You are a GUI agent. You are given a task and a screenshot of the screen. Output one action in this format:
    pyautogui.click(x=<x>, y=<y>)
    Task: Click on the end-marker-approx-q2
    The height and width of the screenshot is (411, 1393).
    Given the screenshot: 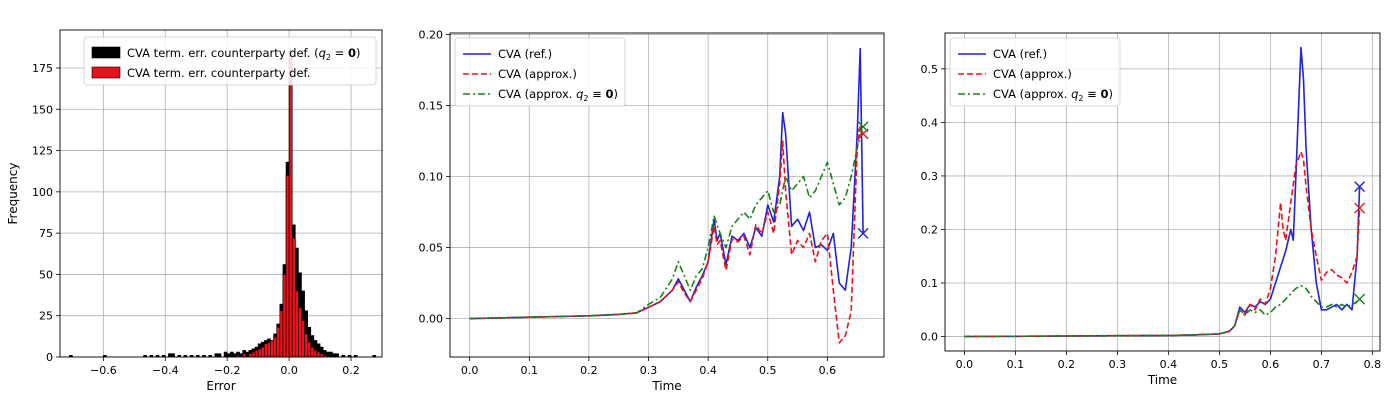 What is the action you would take?
    pyautogui.click(x=1360, y=299)
    